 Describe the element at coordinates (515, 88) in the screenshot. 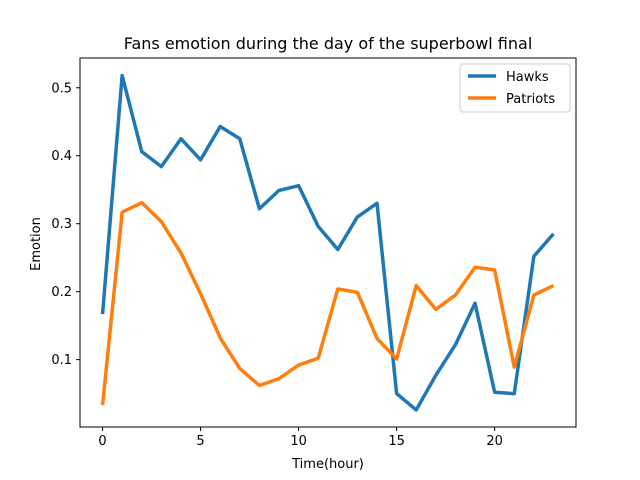

I see `legend: Hawks Patriots` at that location.